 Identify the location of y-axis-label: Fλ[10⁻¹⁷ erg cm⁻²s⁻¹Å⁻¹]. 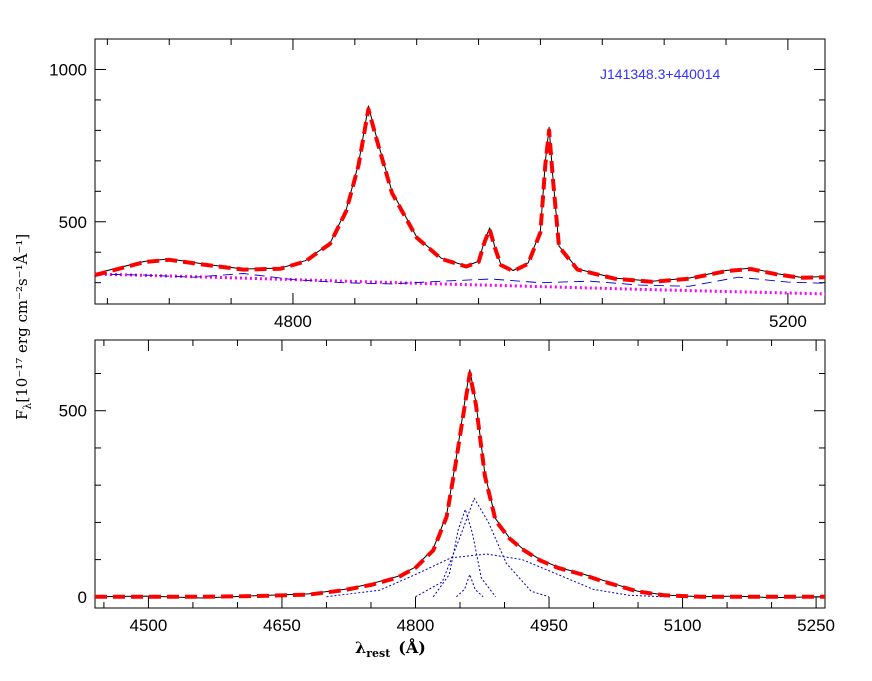
(23, 327).